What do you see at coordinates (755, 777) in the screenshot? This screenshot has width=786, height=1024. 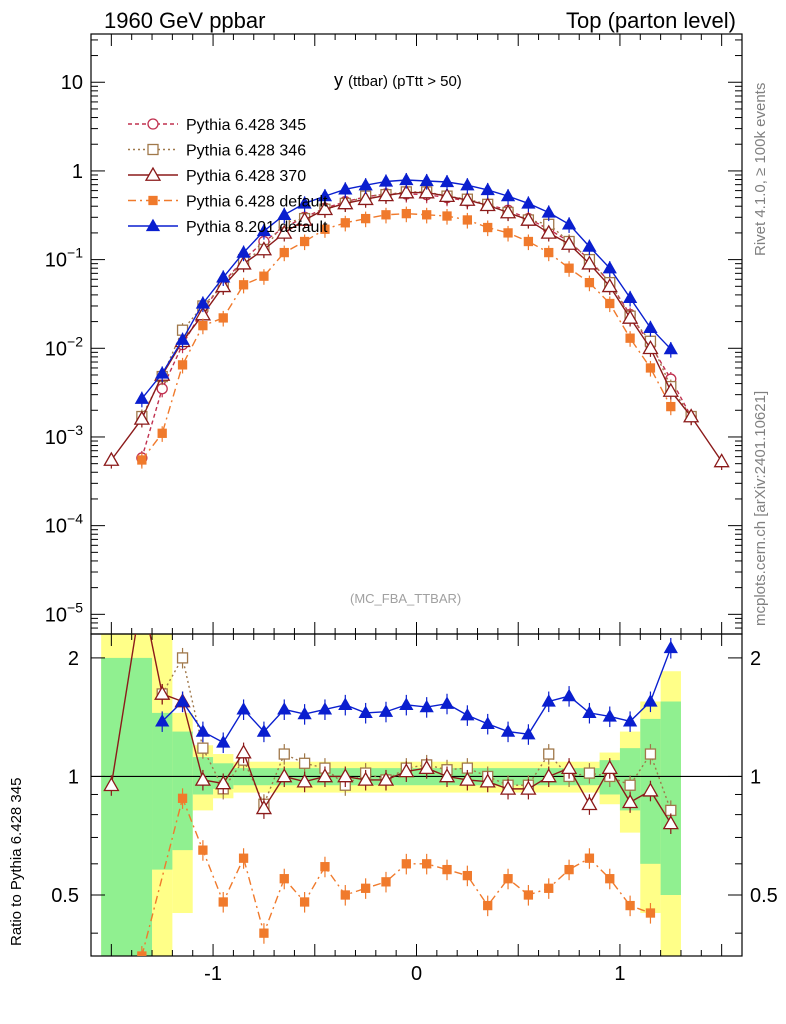 I see `y-tick-label-ratio-right: 1` at bounding box center [755, 777].